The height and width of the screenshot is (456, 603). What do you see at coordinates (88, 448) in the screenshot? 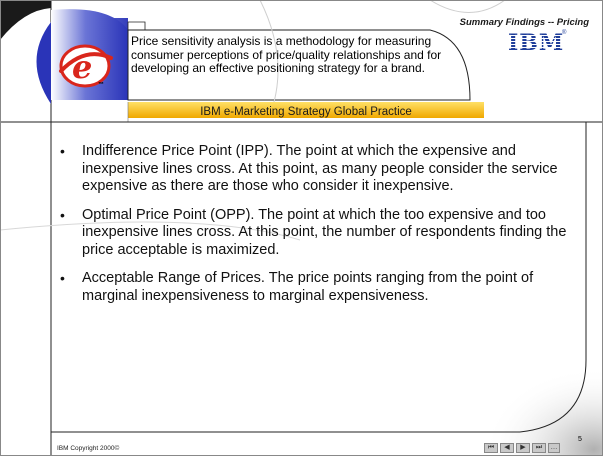
I see `copyright-notice: IBM Copyright 2000©` at bounding box center [88, 448].